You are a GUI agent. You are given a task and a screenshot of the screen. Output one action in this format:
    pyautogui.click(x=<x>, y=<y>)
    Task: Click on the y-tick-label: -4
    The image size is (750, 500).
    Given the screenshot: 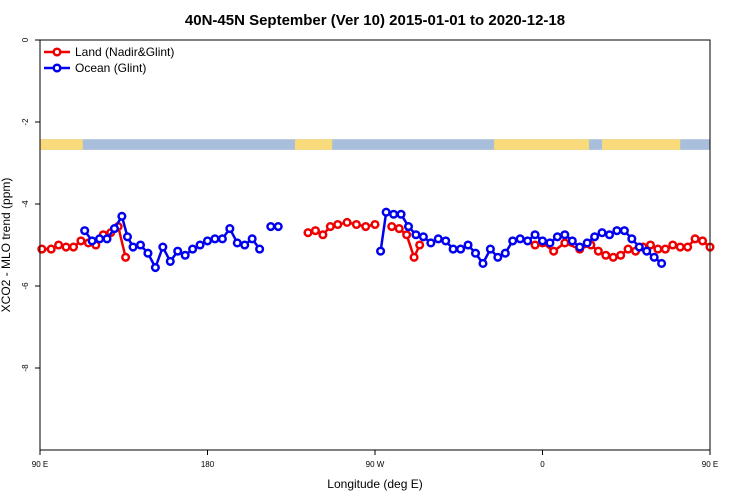 What is the action you would take?
    pyautogui.click(x=25, y=204)
    